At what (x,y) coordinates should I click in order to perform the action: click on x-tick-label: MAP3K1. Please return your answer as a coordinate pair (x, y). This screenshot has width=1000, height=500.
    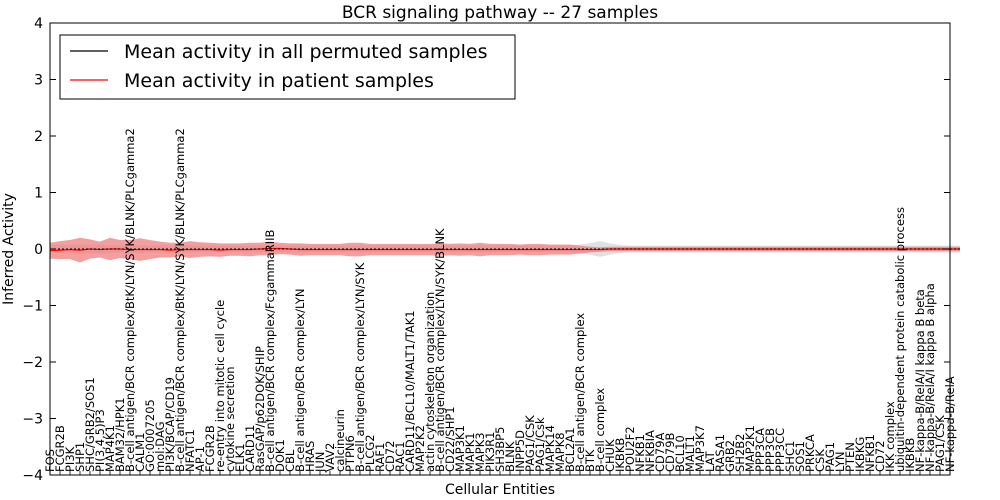
    Looking at the image, I should click on (460, 448).